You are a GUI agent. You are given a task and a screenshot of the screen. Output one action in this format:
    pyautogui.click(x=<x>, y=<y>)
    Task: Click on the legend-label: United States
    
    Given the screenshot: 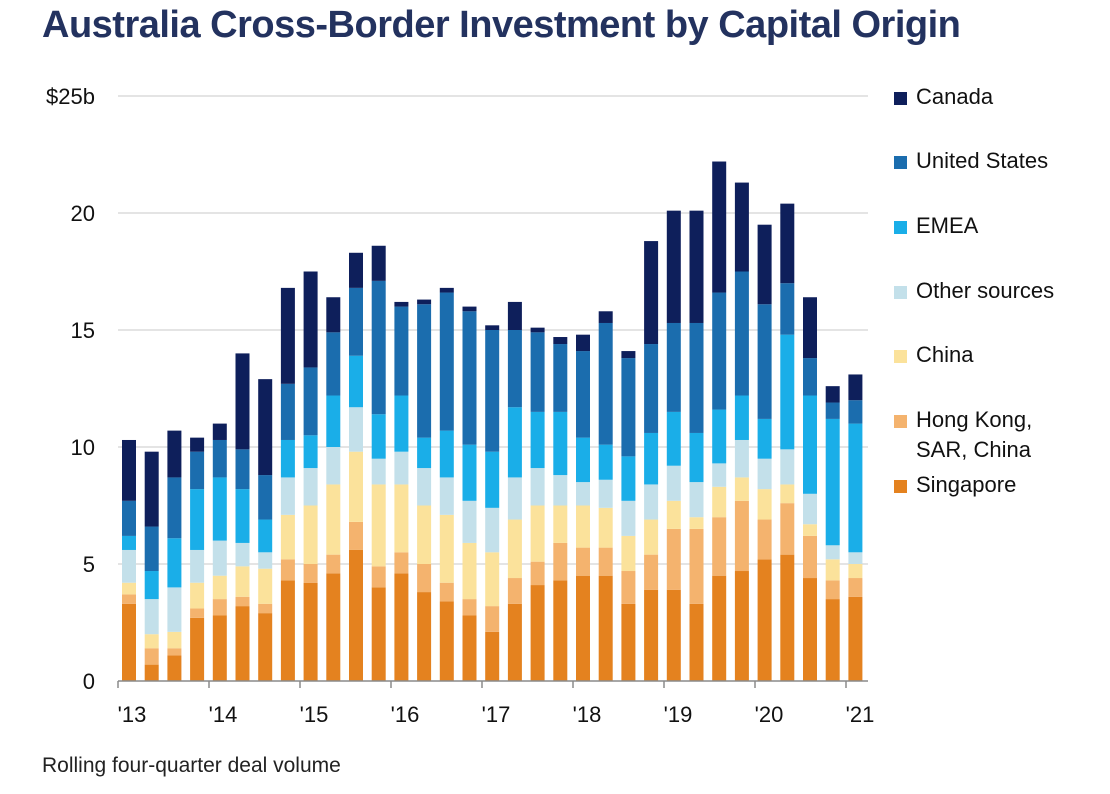 What is the action you would take?
    pyautogui.click(x=982, y=160)
    